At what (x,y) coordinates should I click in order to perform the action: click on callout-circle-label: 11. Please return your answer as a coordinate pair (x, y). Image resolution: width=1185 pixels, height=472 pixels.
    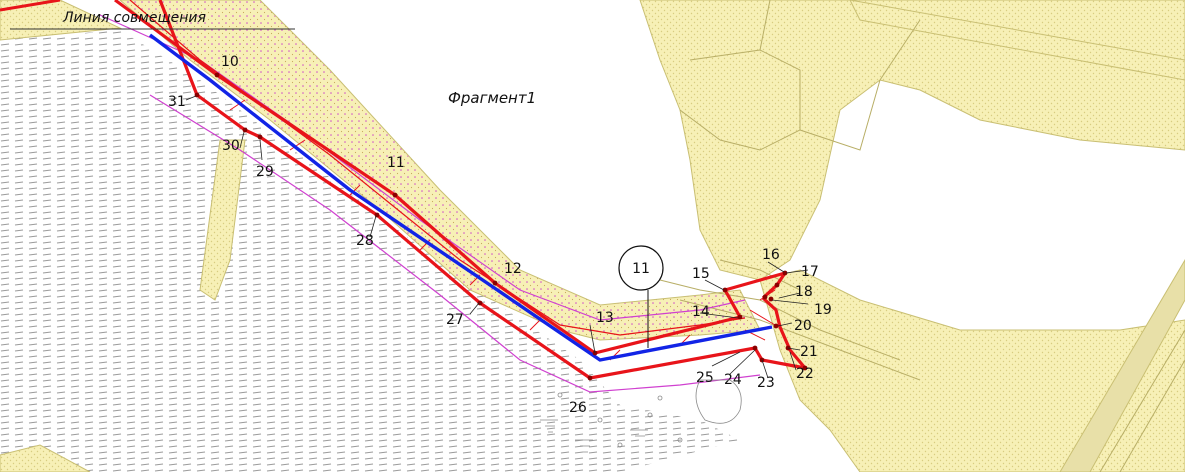
    Looking at the image, I should click on (641, 269).